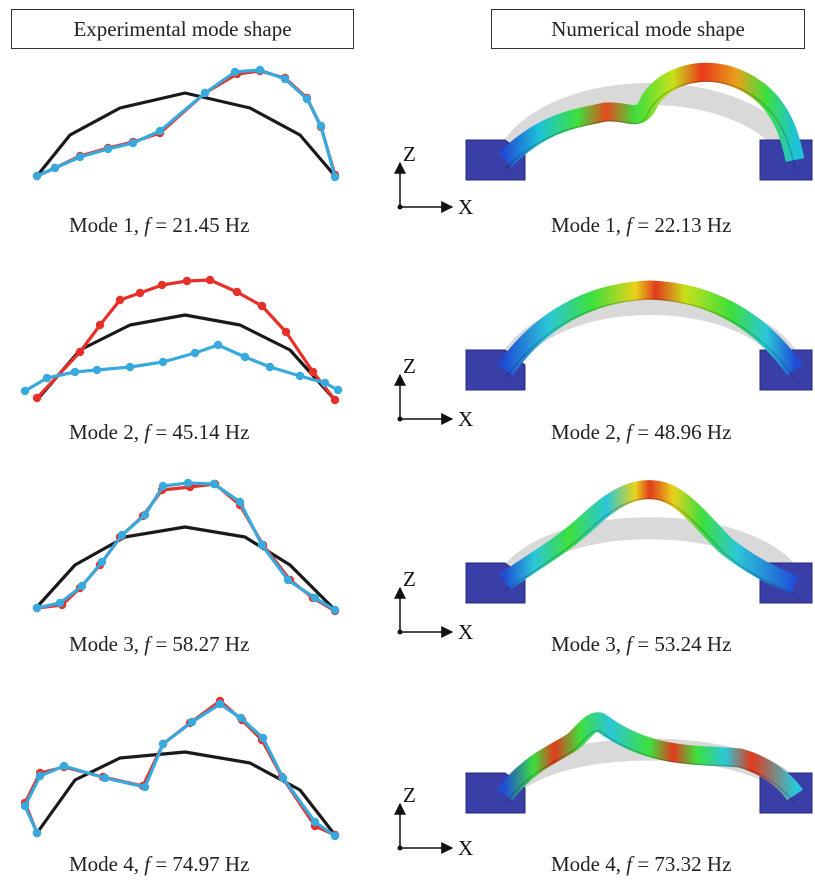 The width and height of the screenshot is (815, 882). I want to click on experimental-header: Experimental mode shape, so click(182, 29).